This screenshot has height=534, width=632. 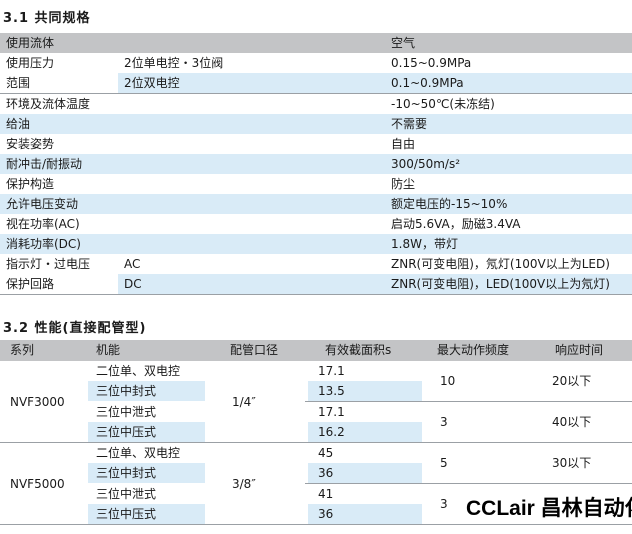 I want to click on port-size-cell: 1/4″, so click(x=265, y=402).